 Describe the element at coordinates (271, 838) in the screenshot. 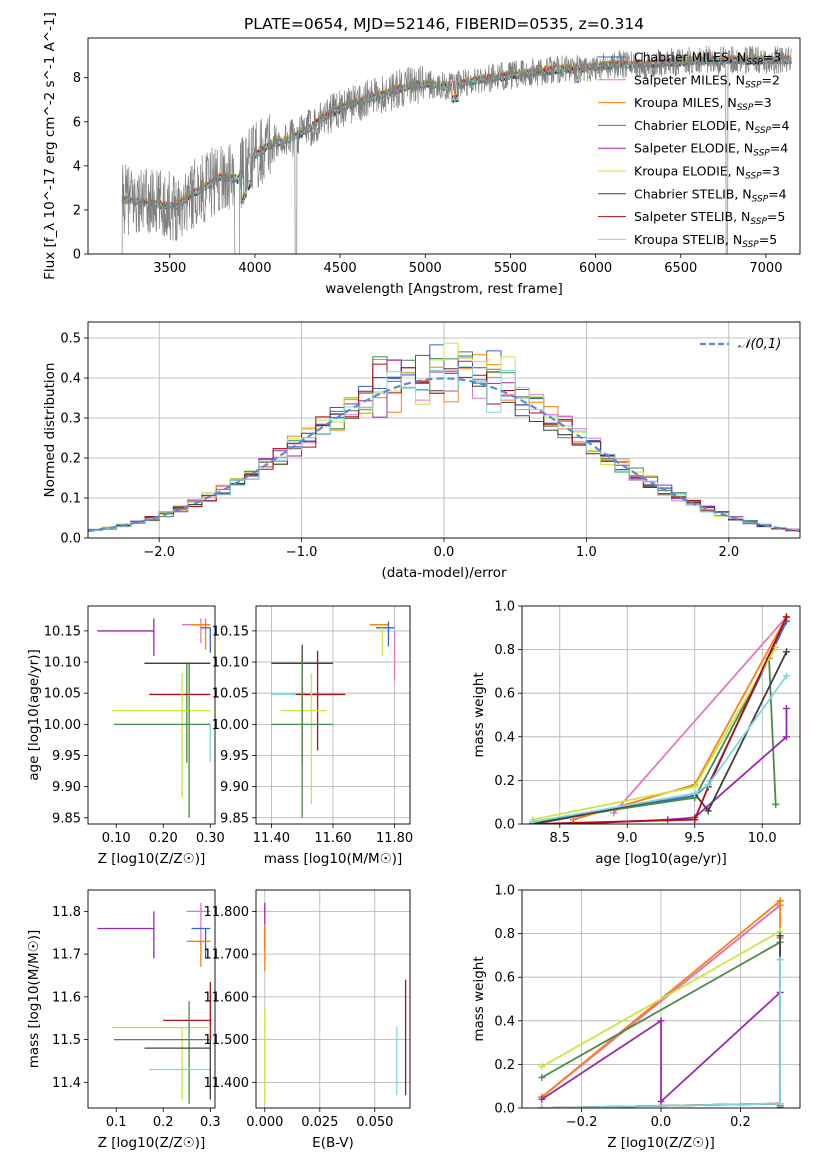

I see `x-tick-label: 11.40` at that location.